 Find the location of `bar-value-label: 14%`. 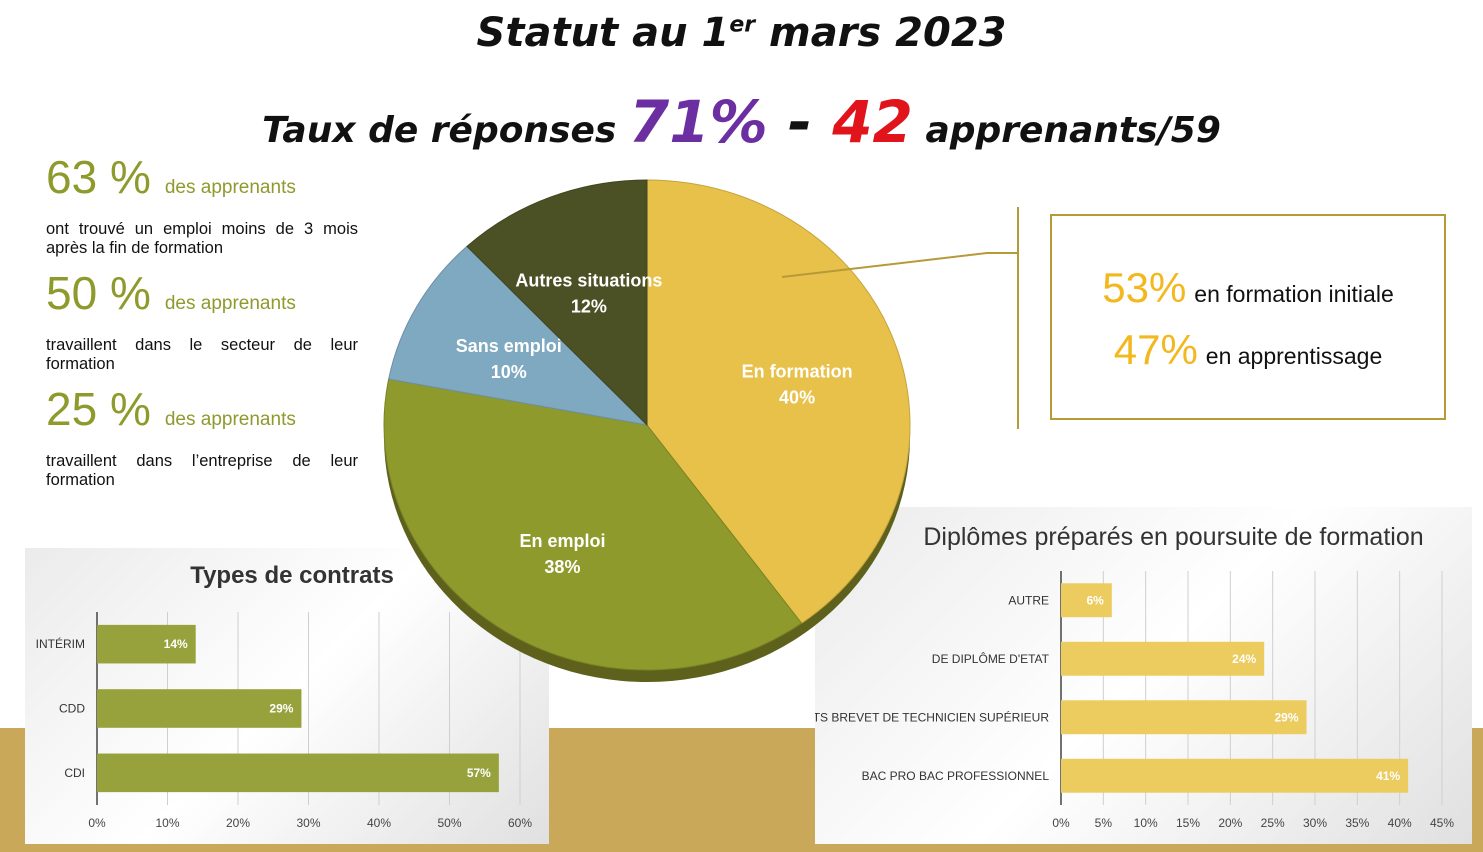

bar-value-label: 14% is located at coordinates (176, 644).